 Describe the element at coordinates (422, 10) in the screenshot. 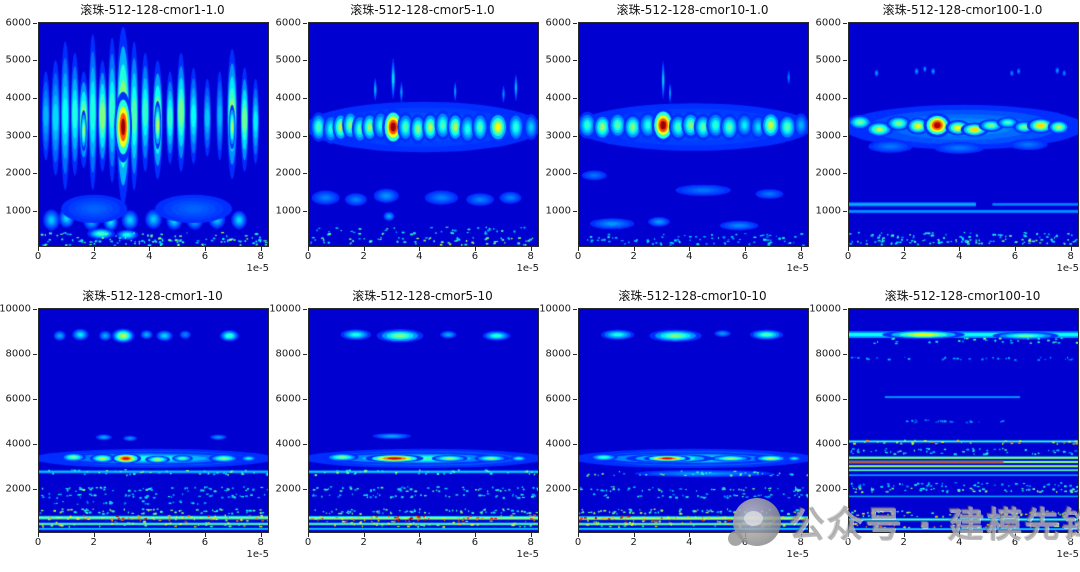

I see `plot-title: 滚珠-512-128-cmor5-1.0` at that location.